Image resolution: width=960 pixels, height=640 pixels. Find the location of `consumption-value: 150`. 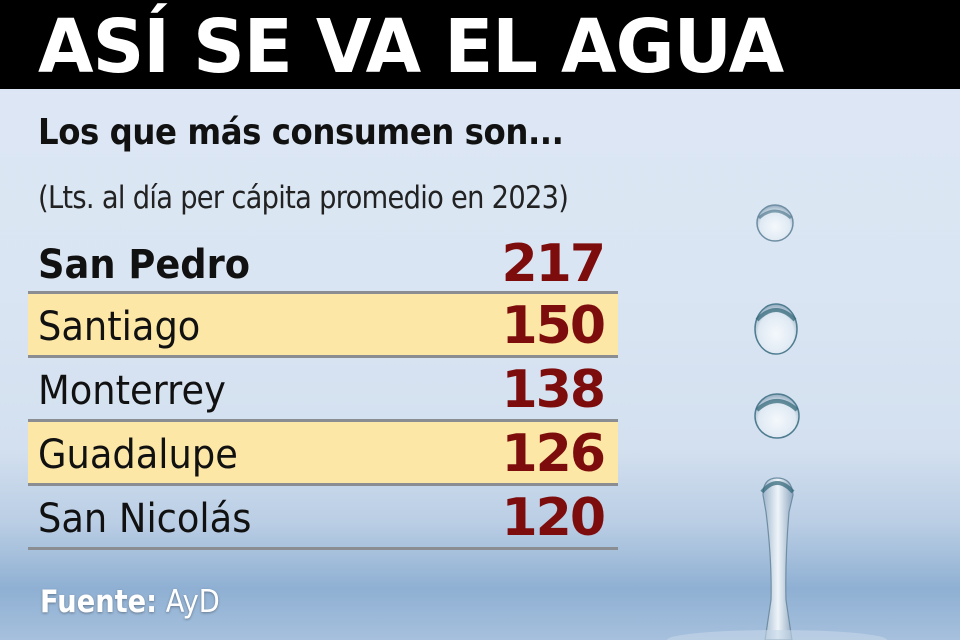

consumption-value: 150 is located at coordinates (553, 326).